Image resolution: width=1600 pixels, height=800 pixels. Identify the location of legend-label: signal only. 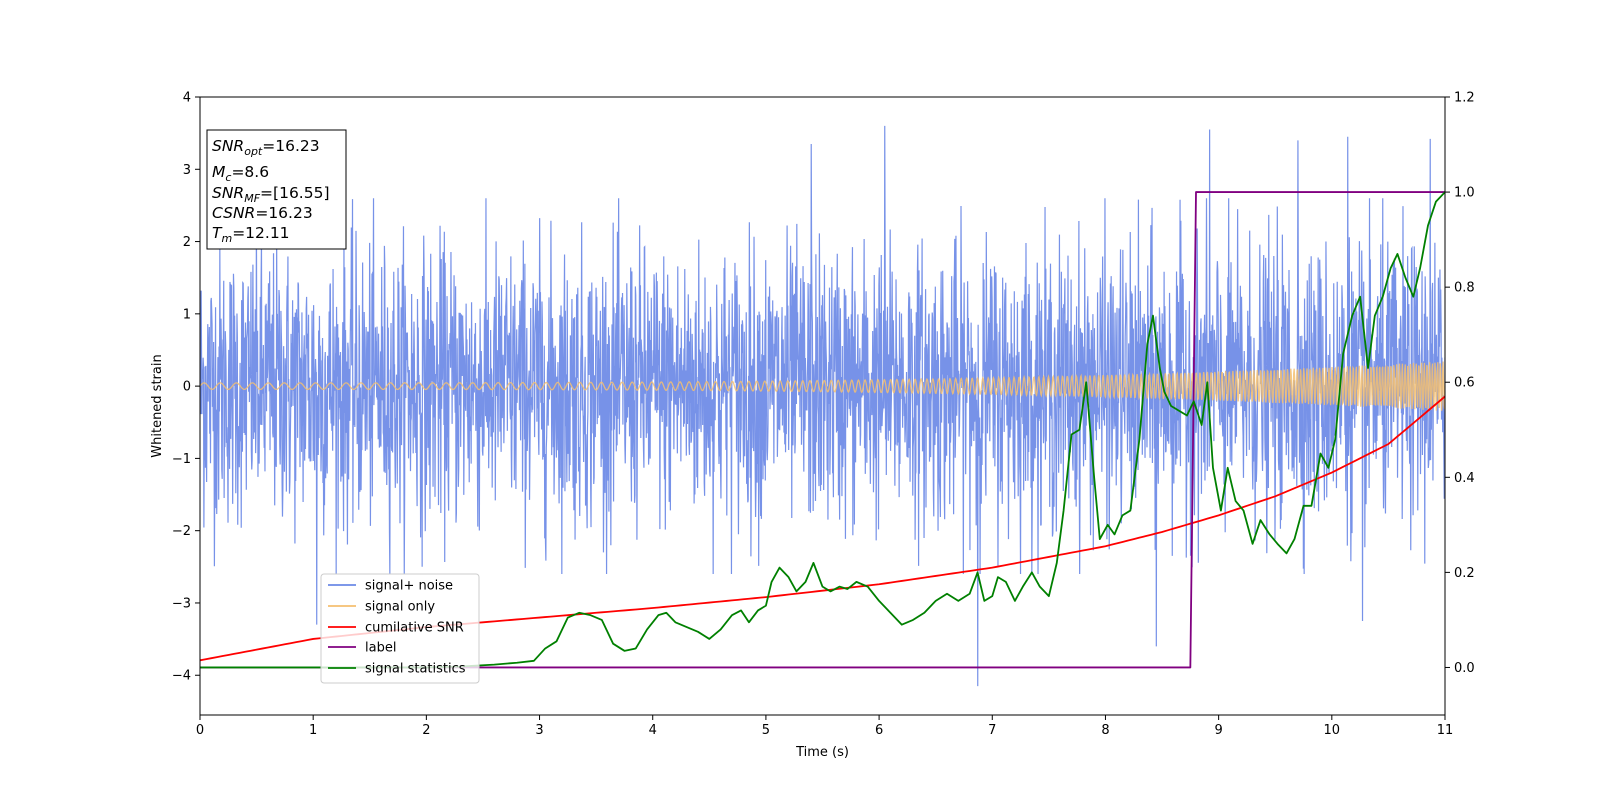
(400, 607).